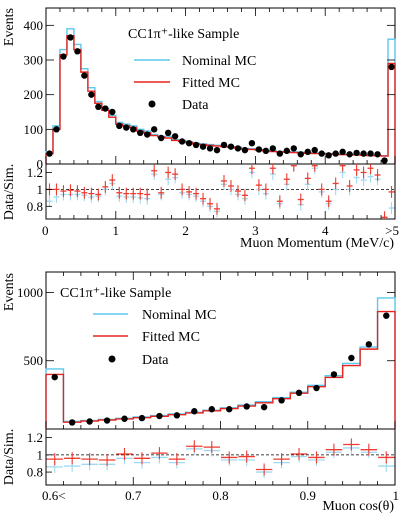  I want to click on x-tick-label: >5, so click(392, 230).